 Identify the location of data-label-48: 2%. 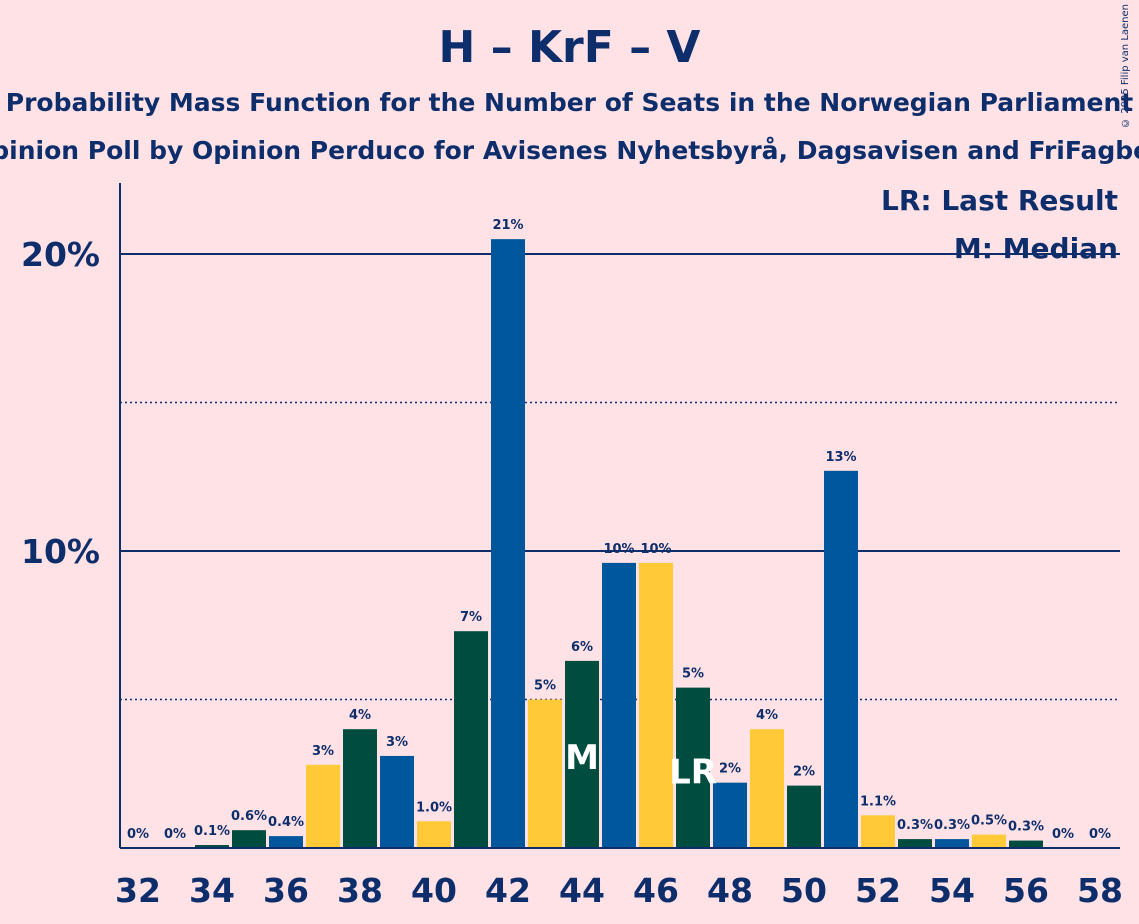
(730, 769).